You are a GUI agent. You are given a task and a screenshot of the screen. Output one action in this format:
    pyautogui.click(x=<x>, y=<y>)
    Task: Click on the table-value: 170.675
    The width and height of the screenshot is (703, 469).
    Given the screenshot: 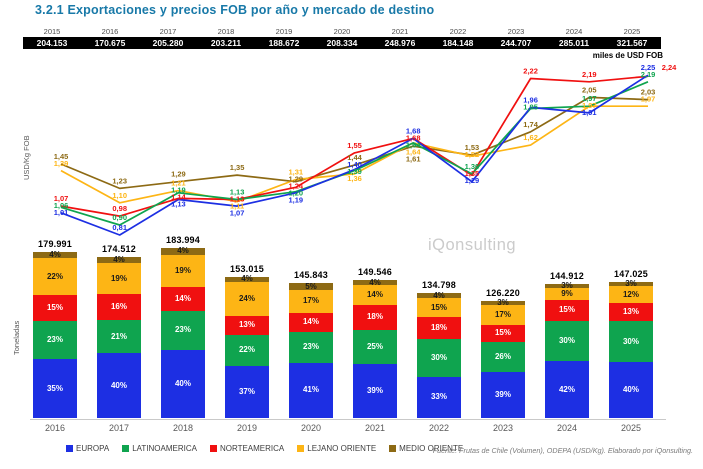 What is the action you would take?
    pyautogui.click(x=110, y=43)
    